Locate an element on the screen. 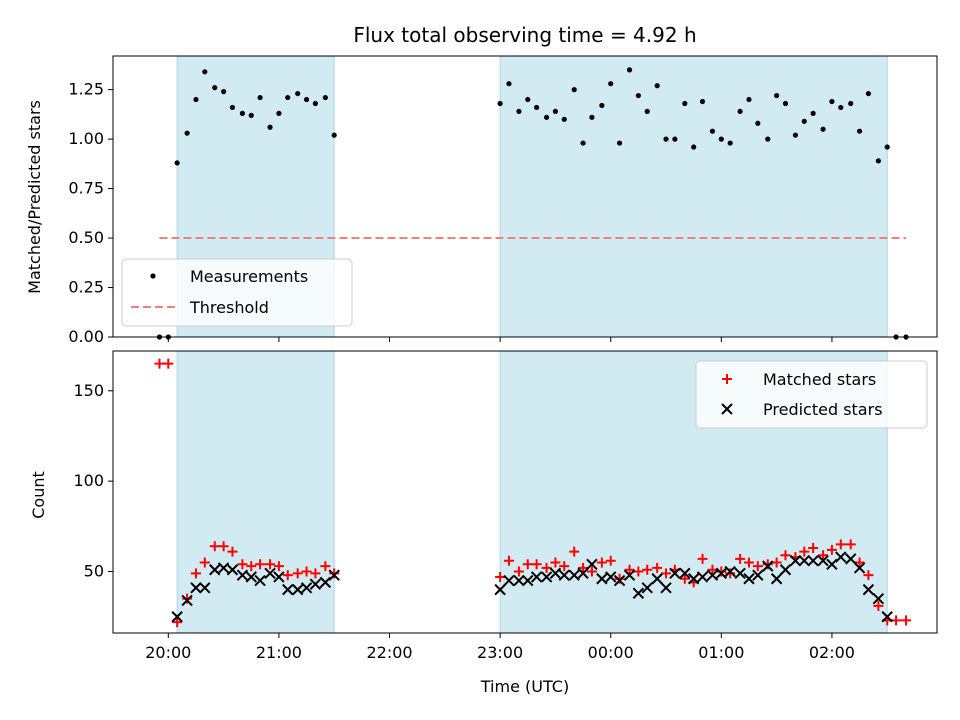  legend-measurements-label: Measurements is located at coordinates (249, 276).